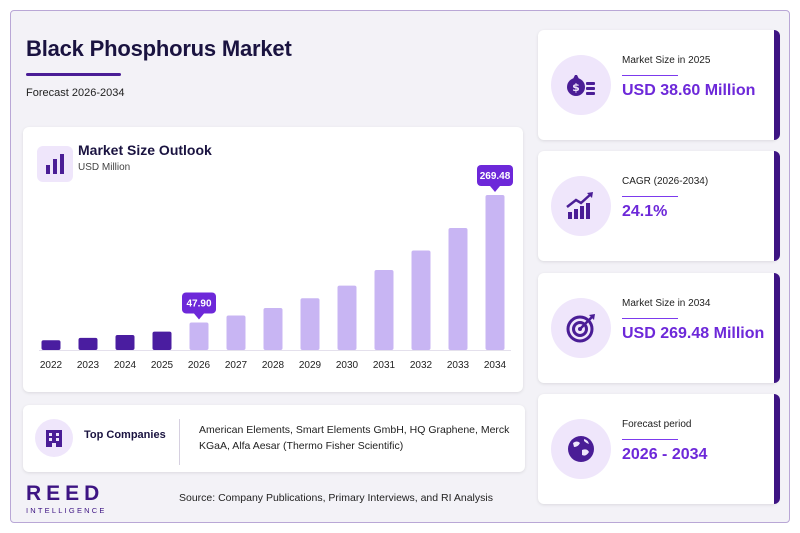 Image resolution: width=800 pixels, height=533 pixels. I want to click on bar-2023, so click(88, 343).